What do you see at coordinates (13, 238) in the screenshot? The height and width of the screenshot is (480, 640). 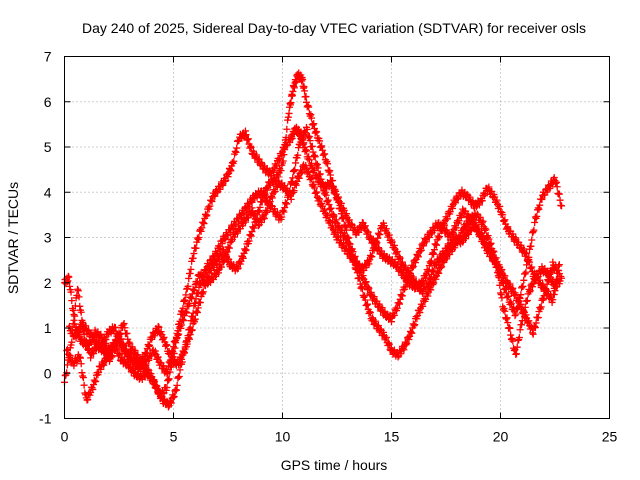 I see `y-axis-label: SDTVAR / TECUs` at bounding box center [13, 238].